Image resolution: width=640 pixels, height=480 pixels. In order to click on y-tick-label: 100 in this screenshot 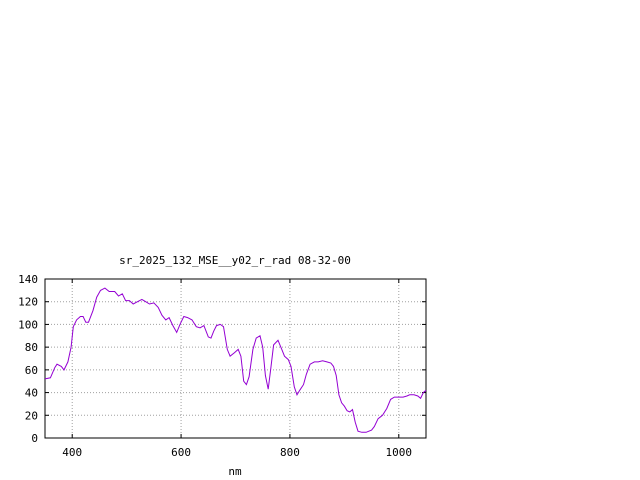, I will do `click(28, 324)`.